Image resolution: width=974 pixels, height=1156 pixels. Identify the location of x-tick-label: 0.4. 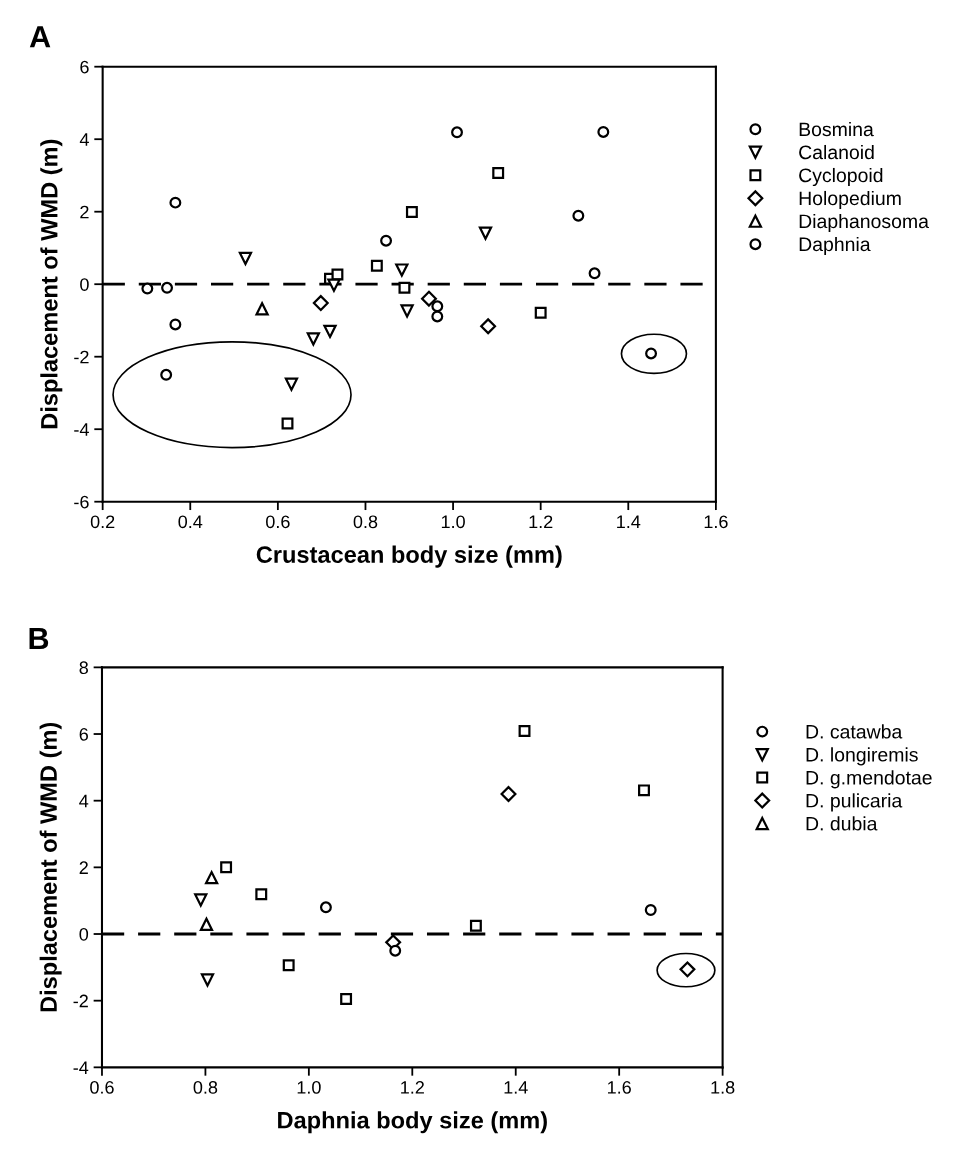
(190, 522).